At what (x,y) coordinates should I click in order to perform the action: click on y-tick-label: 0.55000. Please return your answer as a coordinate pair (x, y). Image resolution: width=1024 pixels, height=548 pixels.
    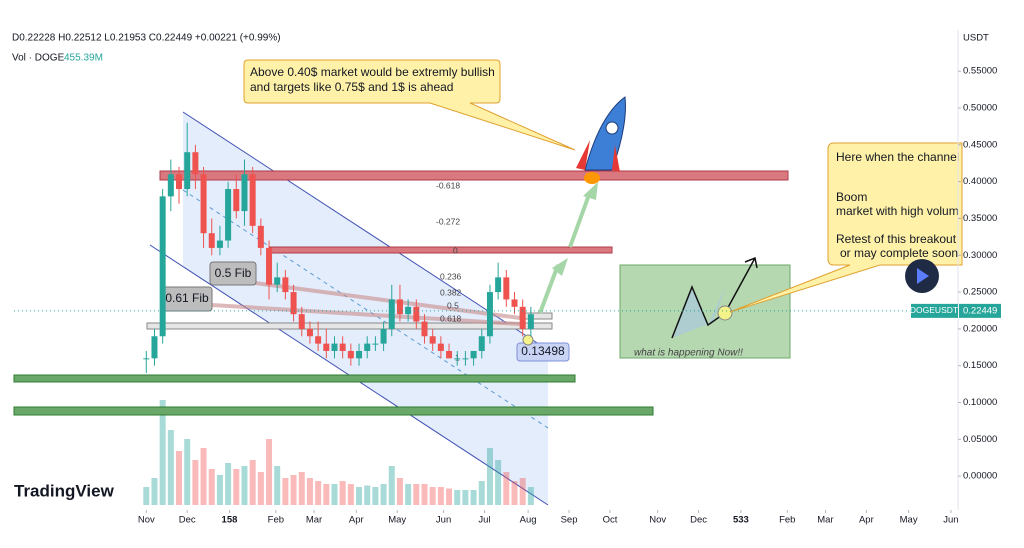
    Looking at the image, I should click on (980, 71).